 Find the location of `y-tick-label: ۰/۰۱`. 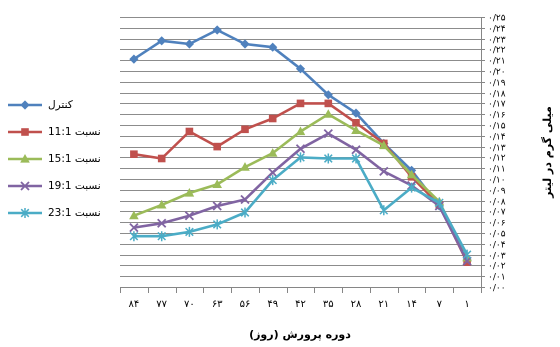

y-tick-label: ۰/۰۱ is located at coordinates (497, 278).